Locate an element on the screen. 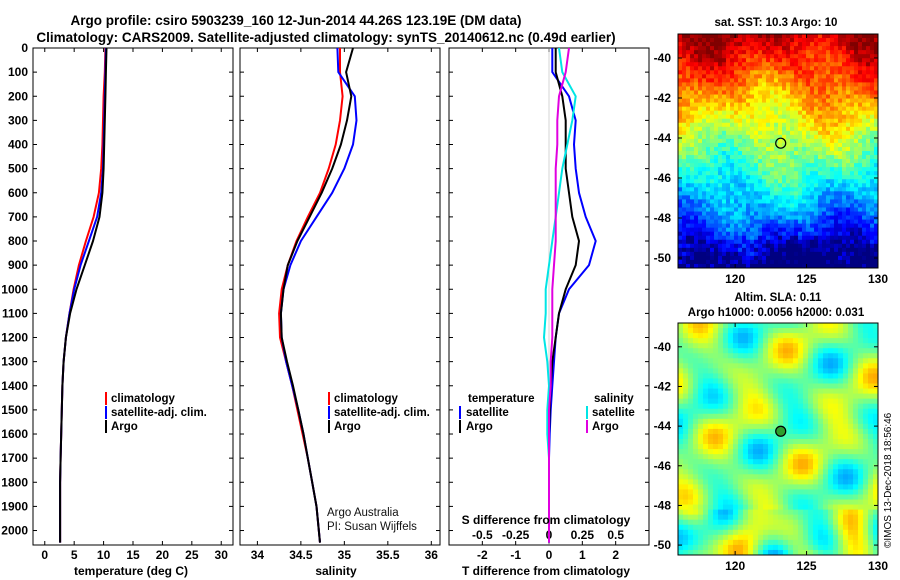 The image size is (900, 580). y-tick-label: 1400 is located at coordinates (14, 386).